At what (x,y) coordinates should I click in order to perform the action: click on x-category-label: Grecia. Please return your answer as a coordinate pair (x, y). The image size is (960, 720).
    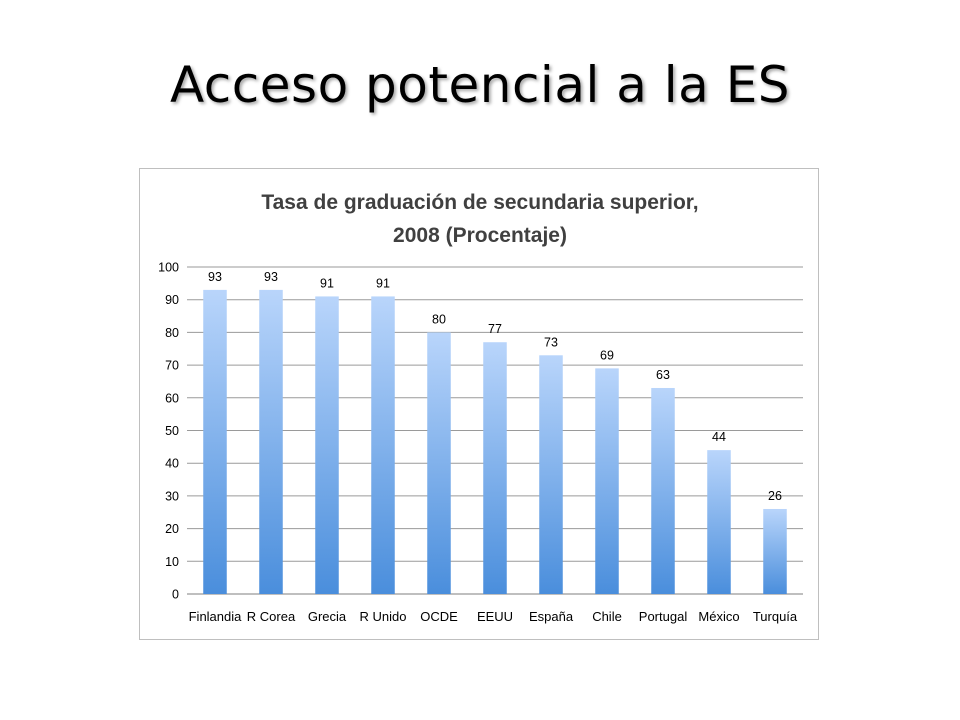
    Looking at the image, I should click on (327, 616).